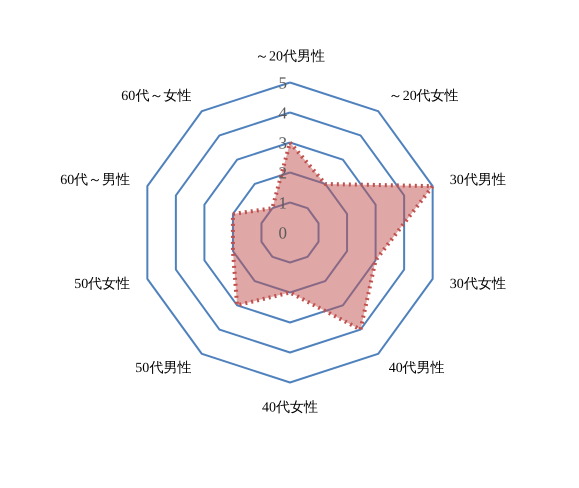  What do you see at coordinates (290, 56) in the screenshot?
I see `spoke-label: ～20代男性` at bounding box center [290, 56].